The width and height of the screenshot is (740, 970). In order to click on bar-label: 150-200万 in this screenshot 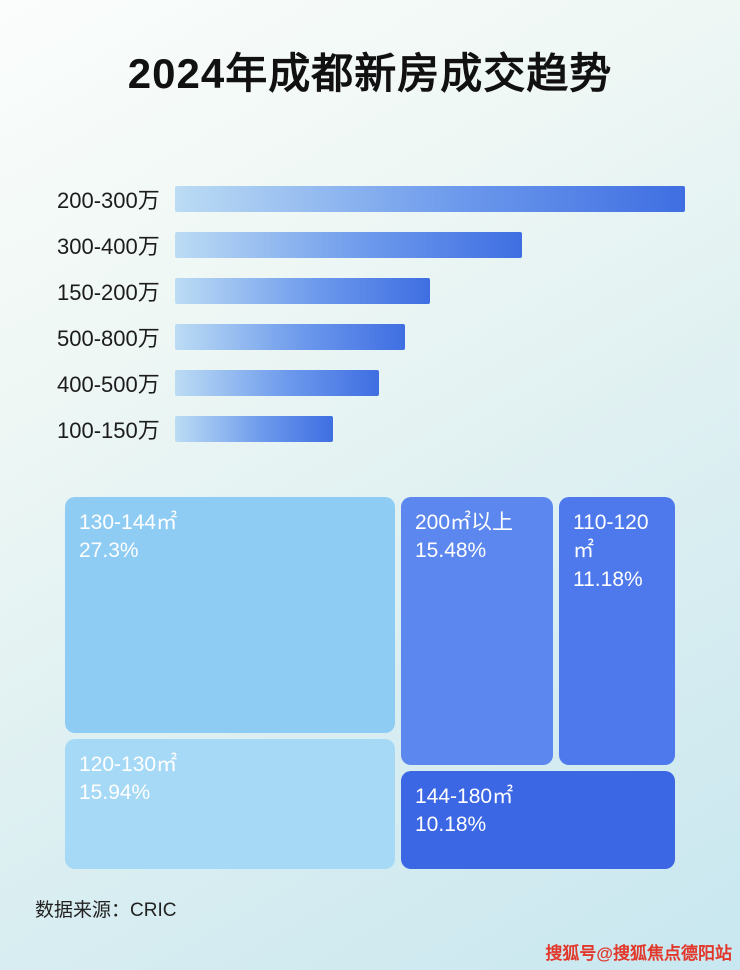, I will do `click(108, 292)`.